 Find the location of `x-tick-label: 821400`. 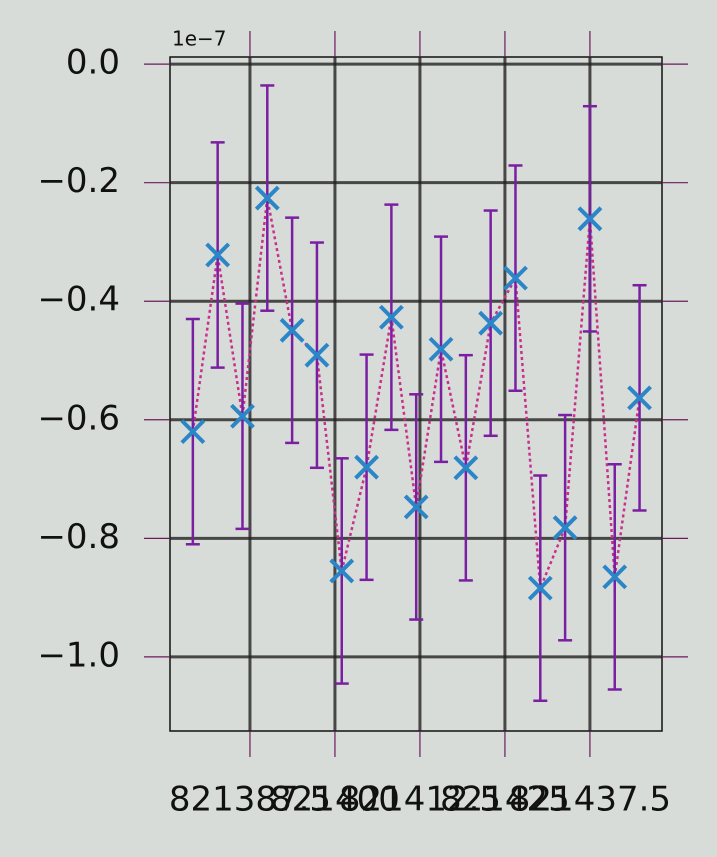

x-tick-label: 821400 is located at coordinates (335, 800).